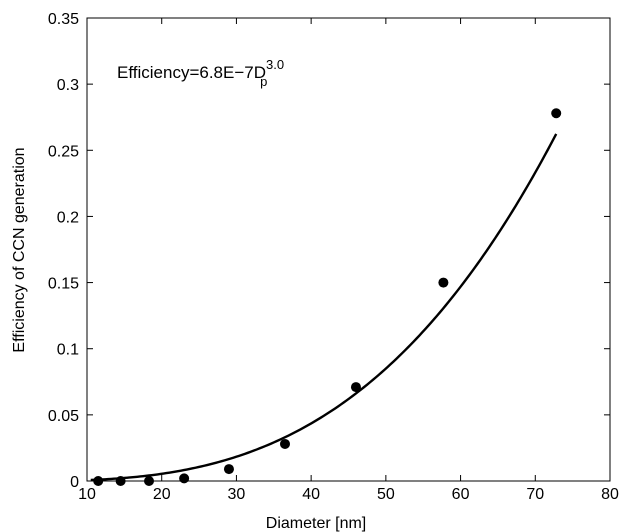 This screenshot has height=532, width=628. I want to click on equation-annotation: Efficiency=6.8E−7D3.0 p, so click(200, 73).